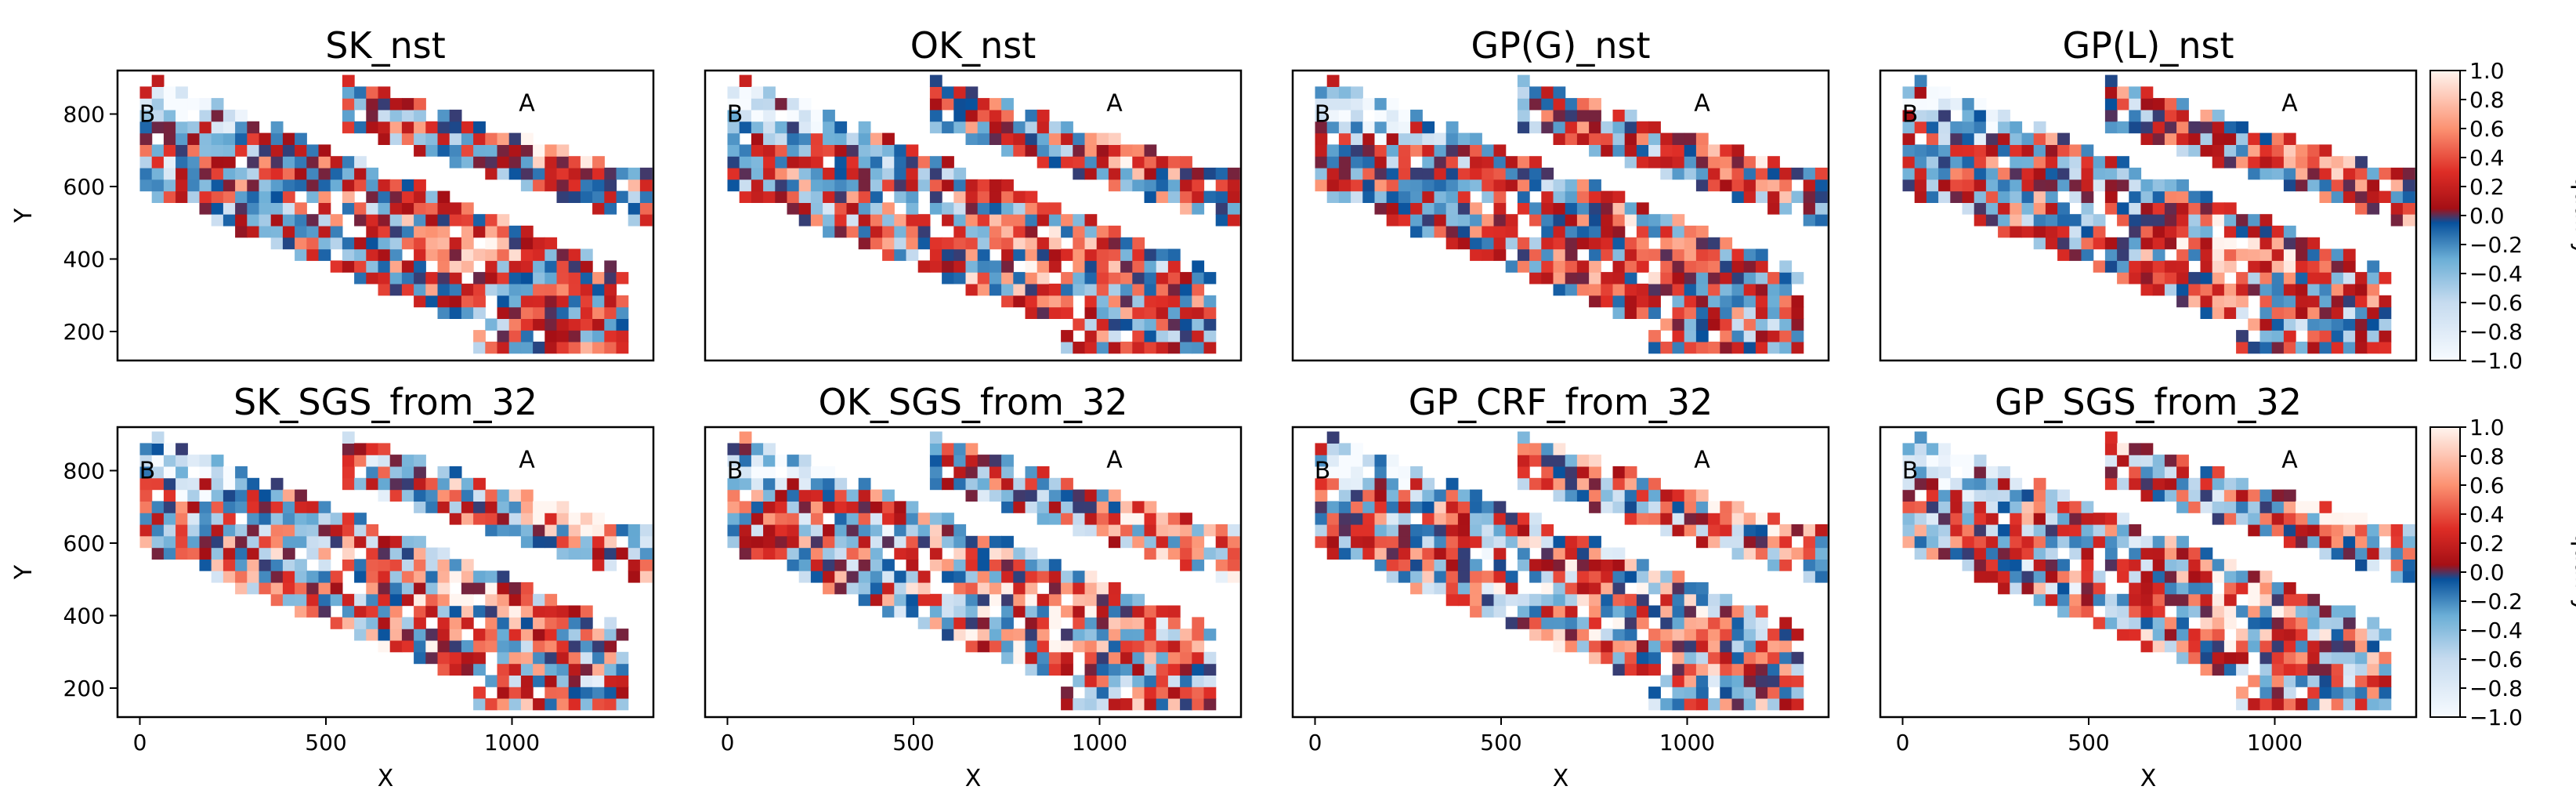 This screenshot has width=2576, height=808. Describe the element at coordinates (1560, 45) in the screenshot. I see `panel-title: GP(G)_nst` at that location.